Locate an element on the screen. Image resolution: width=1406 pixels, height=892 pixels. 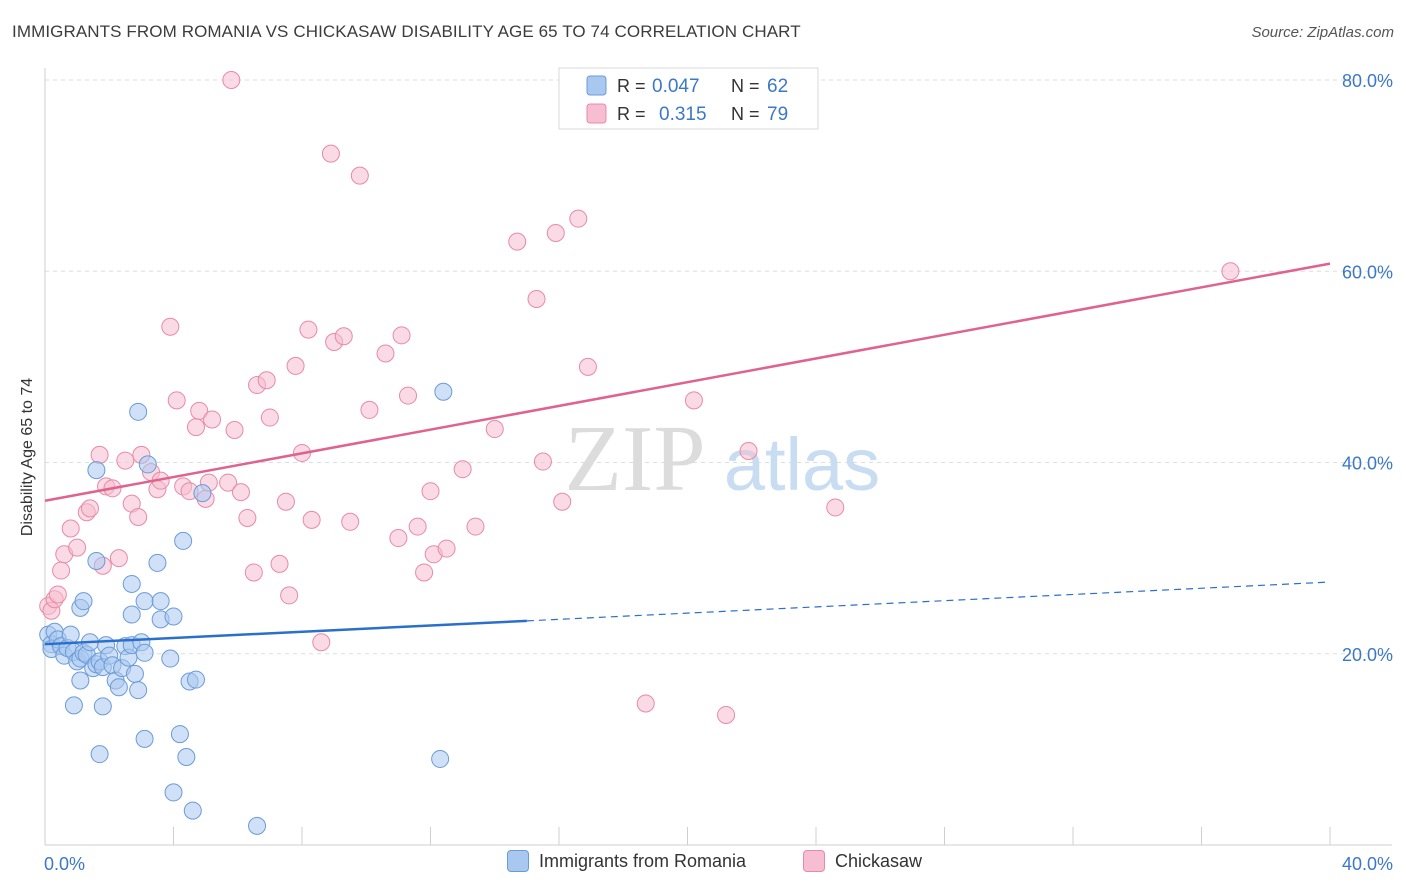
watermark-zip: ZIP is located at coordinates (635, 459).